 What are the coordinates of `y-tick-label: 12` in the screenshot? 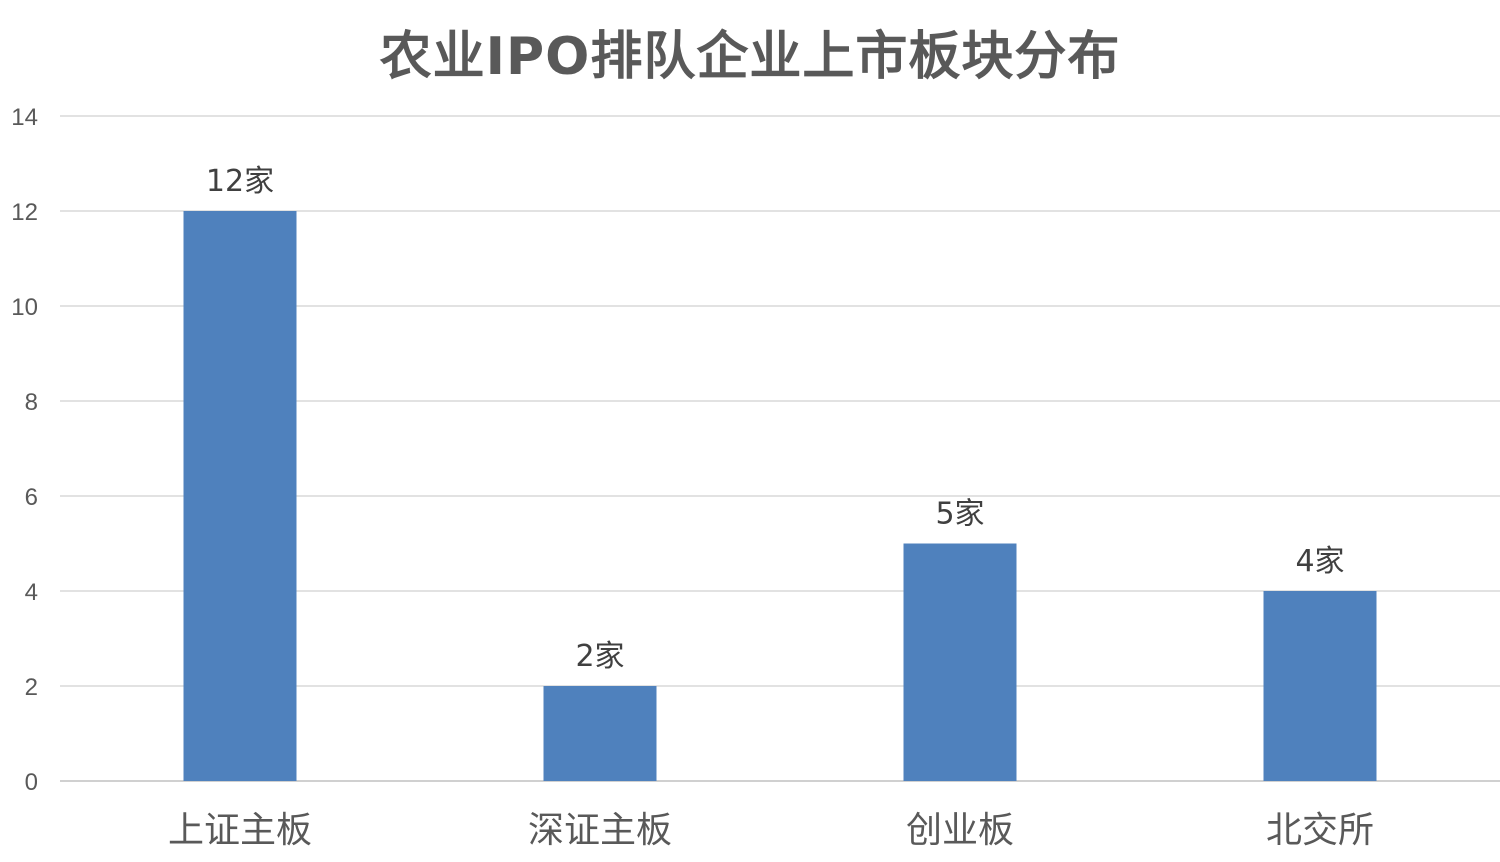 It's located at (24, 212).